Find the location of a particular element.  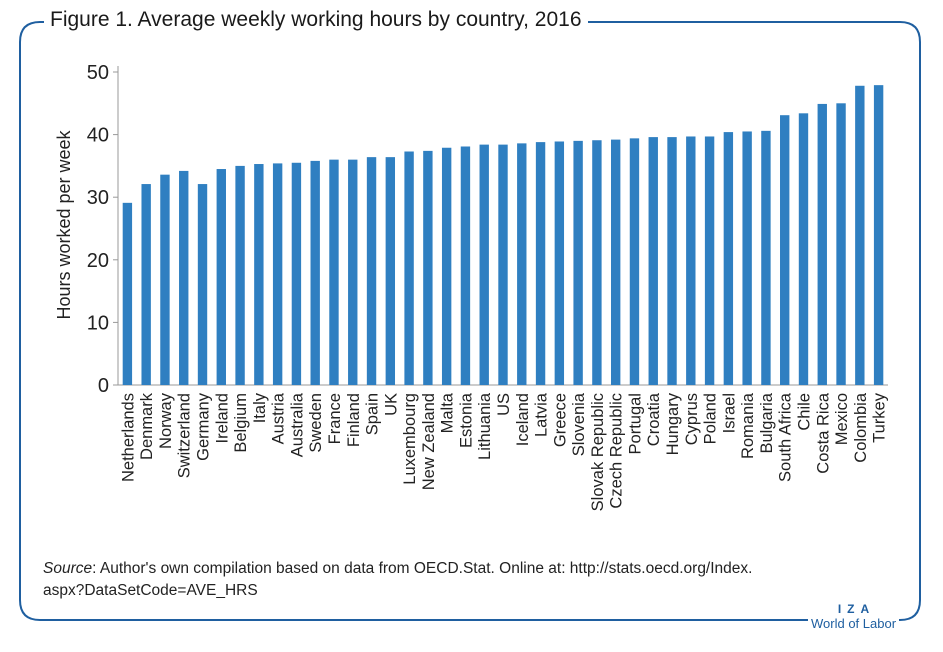

x-tick-label: Mexico is located at coordinates (842, 419).